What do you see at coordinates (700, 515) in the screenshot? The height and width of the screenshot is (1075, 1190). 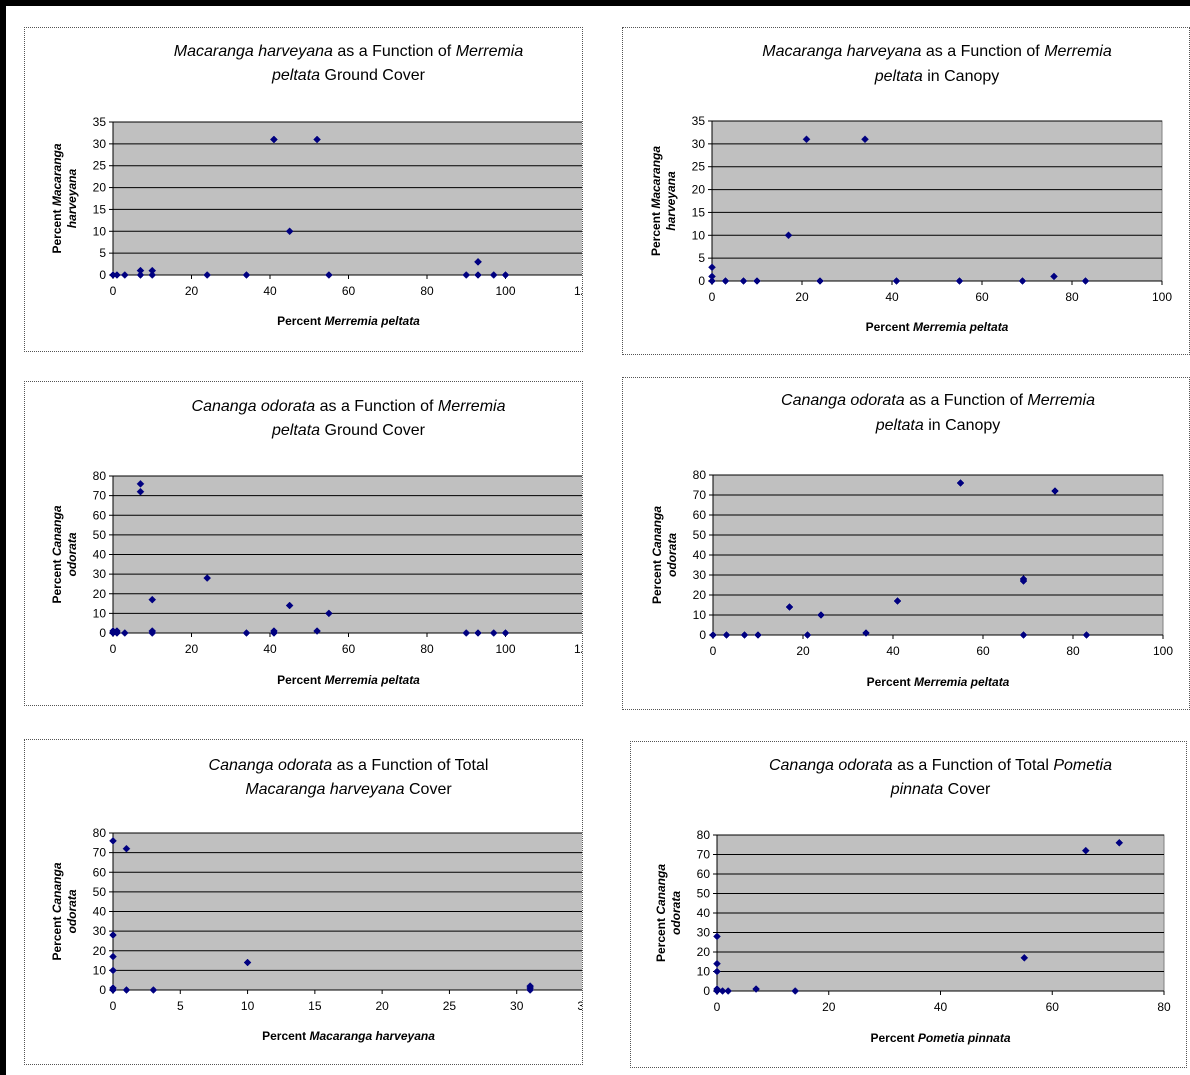 I see `y-tick-label: 60` at bounding box center [700, 515].